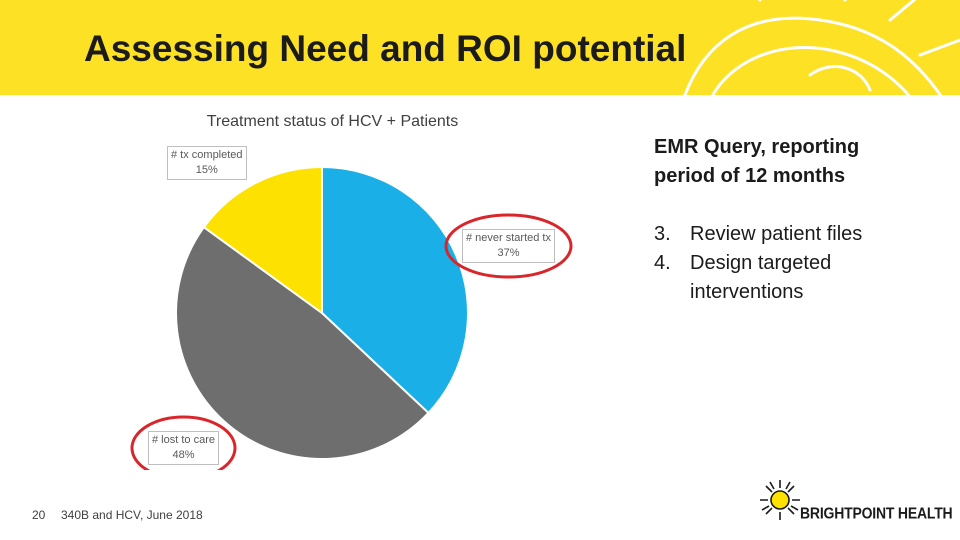  Describe the element at coordinates (183, 448) in the screenshot. I see `data-label-lost-to-care: # lost to care 48%` at that location.